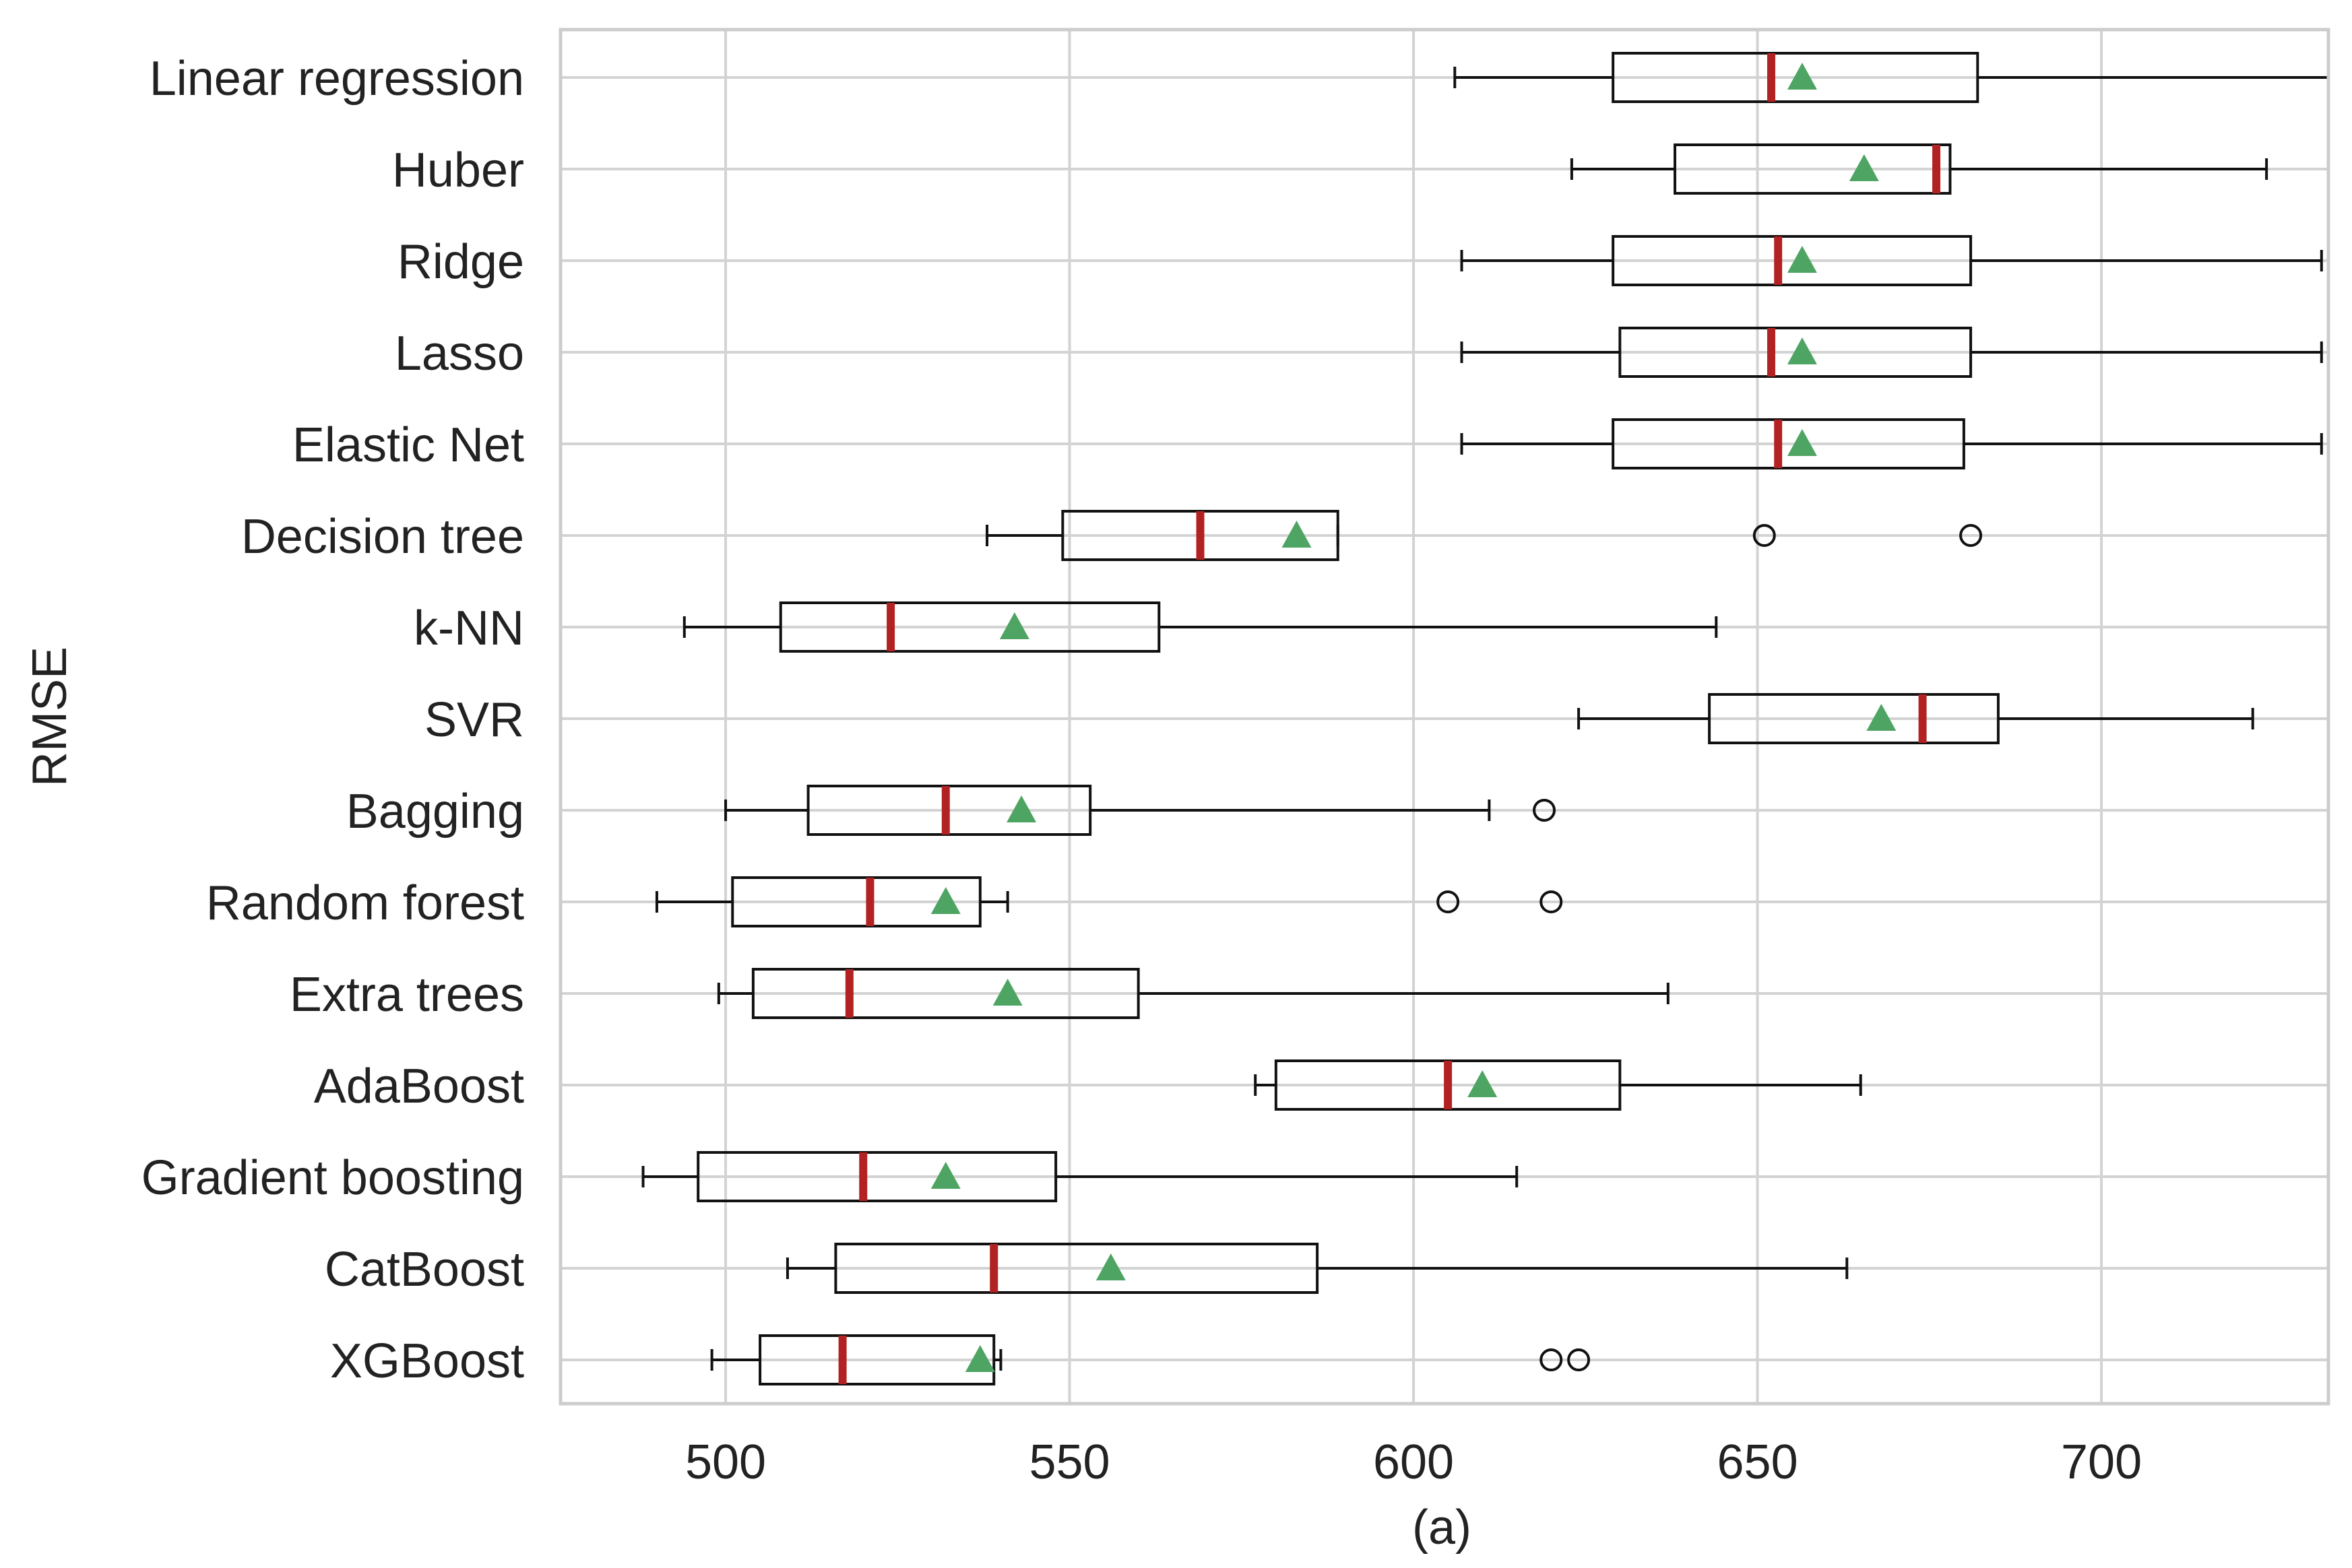  I want to click on iqr-box-gradient-boosting, so click(877, 1176).